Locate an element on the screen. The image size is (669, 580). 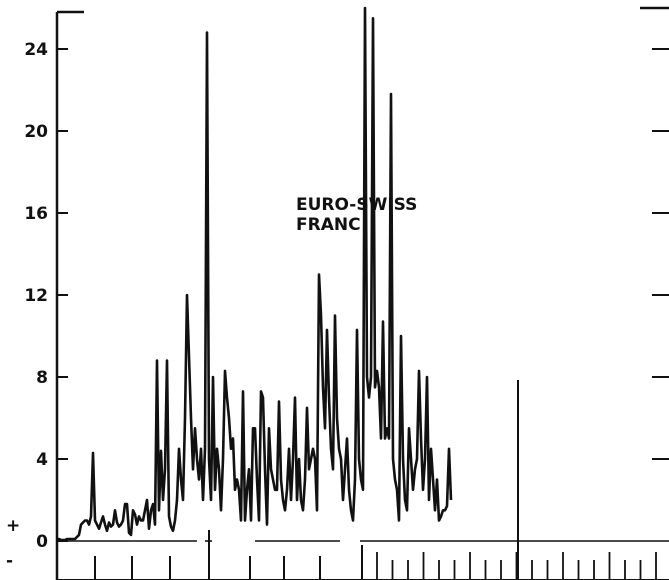
y-tick-label: 8 is located at coordinates (42, 378).